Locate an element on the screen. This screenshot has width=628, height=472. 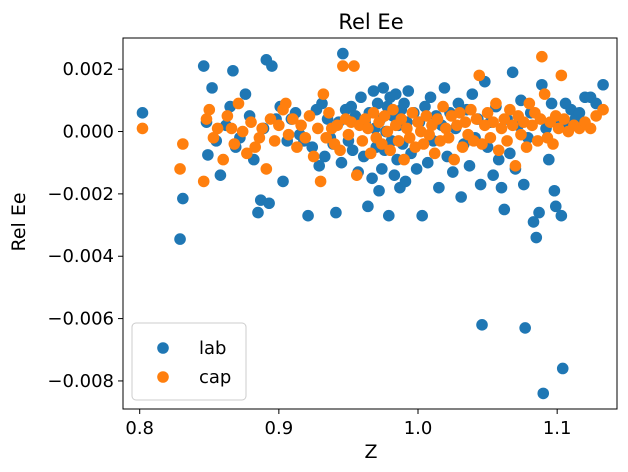
y-tick-label: 0.000 is located at coordinates (88, 132).